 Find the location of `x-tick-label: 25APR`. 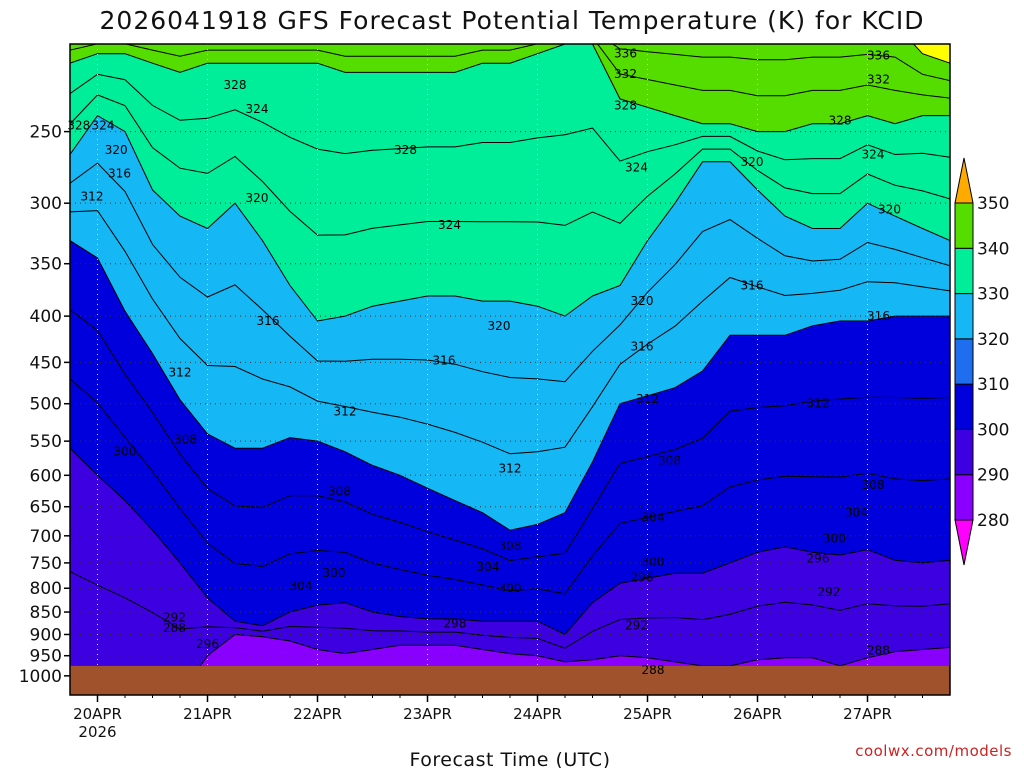

x-tick-label: 25APR is located at coordinates (647, 714).